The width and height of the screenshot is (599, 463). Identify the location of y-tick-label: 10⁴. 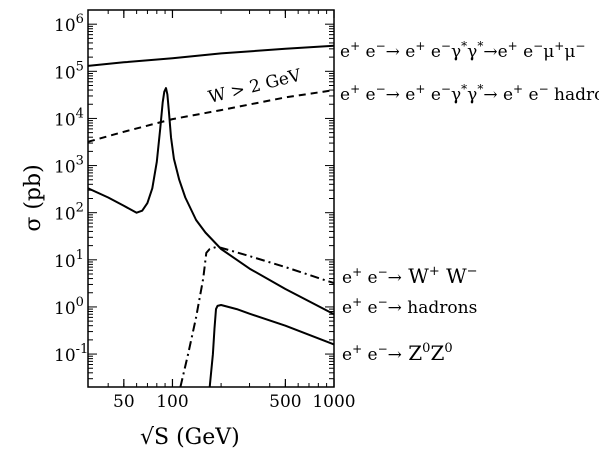
(69, 118).